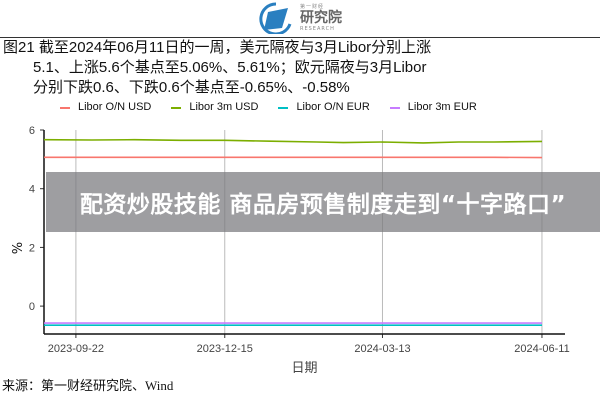  I want to click on logo-sub-text: RESEARCH, so click(317, 28).